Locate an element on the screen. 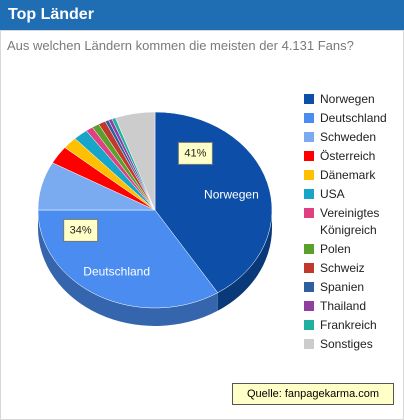 The image size is (404, 420). legend-label: Thailand is located at coordinates (343, 306).